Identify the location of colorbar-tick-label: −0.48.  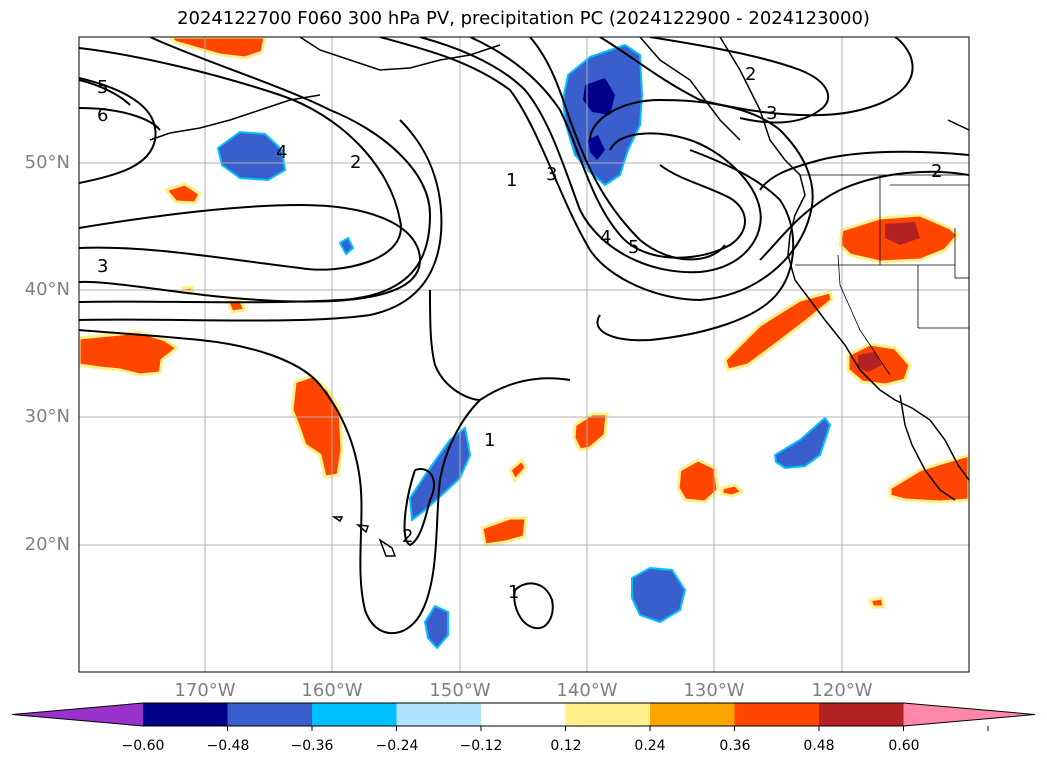
(228, 746).